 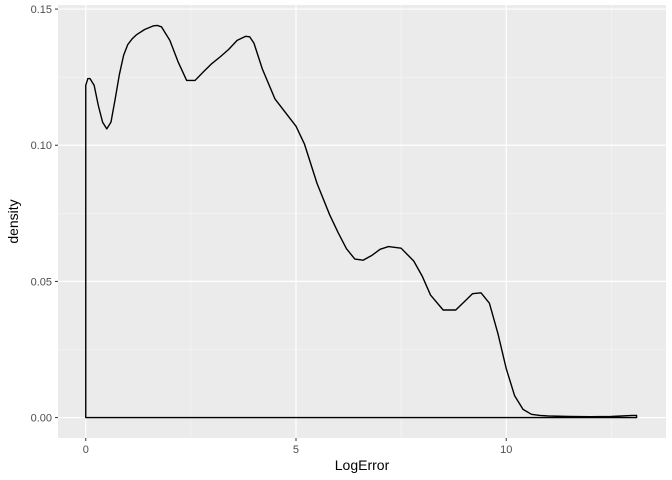 What do you see at coordinates (44, 214) in the screenshot?
I see `y-axis: 0.00 0.05 0.10 0.15` at bounding box center [44, 214].